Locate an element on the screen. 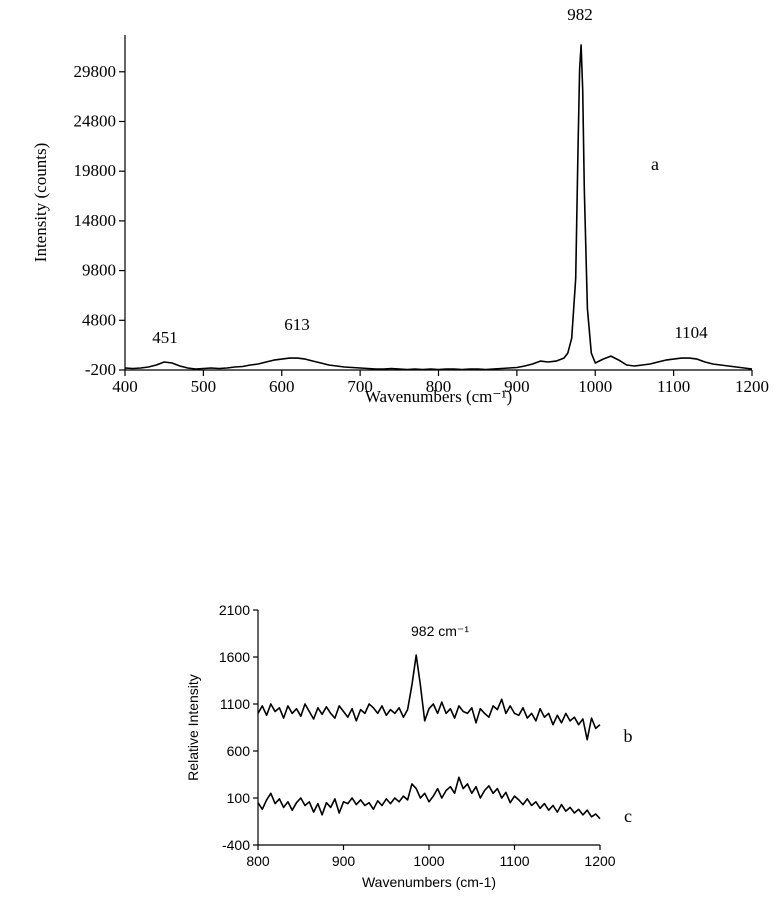 The height and width of the screenshot is (911, 777). annotation: 982 is located at coordinates (580, 14).